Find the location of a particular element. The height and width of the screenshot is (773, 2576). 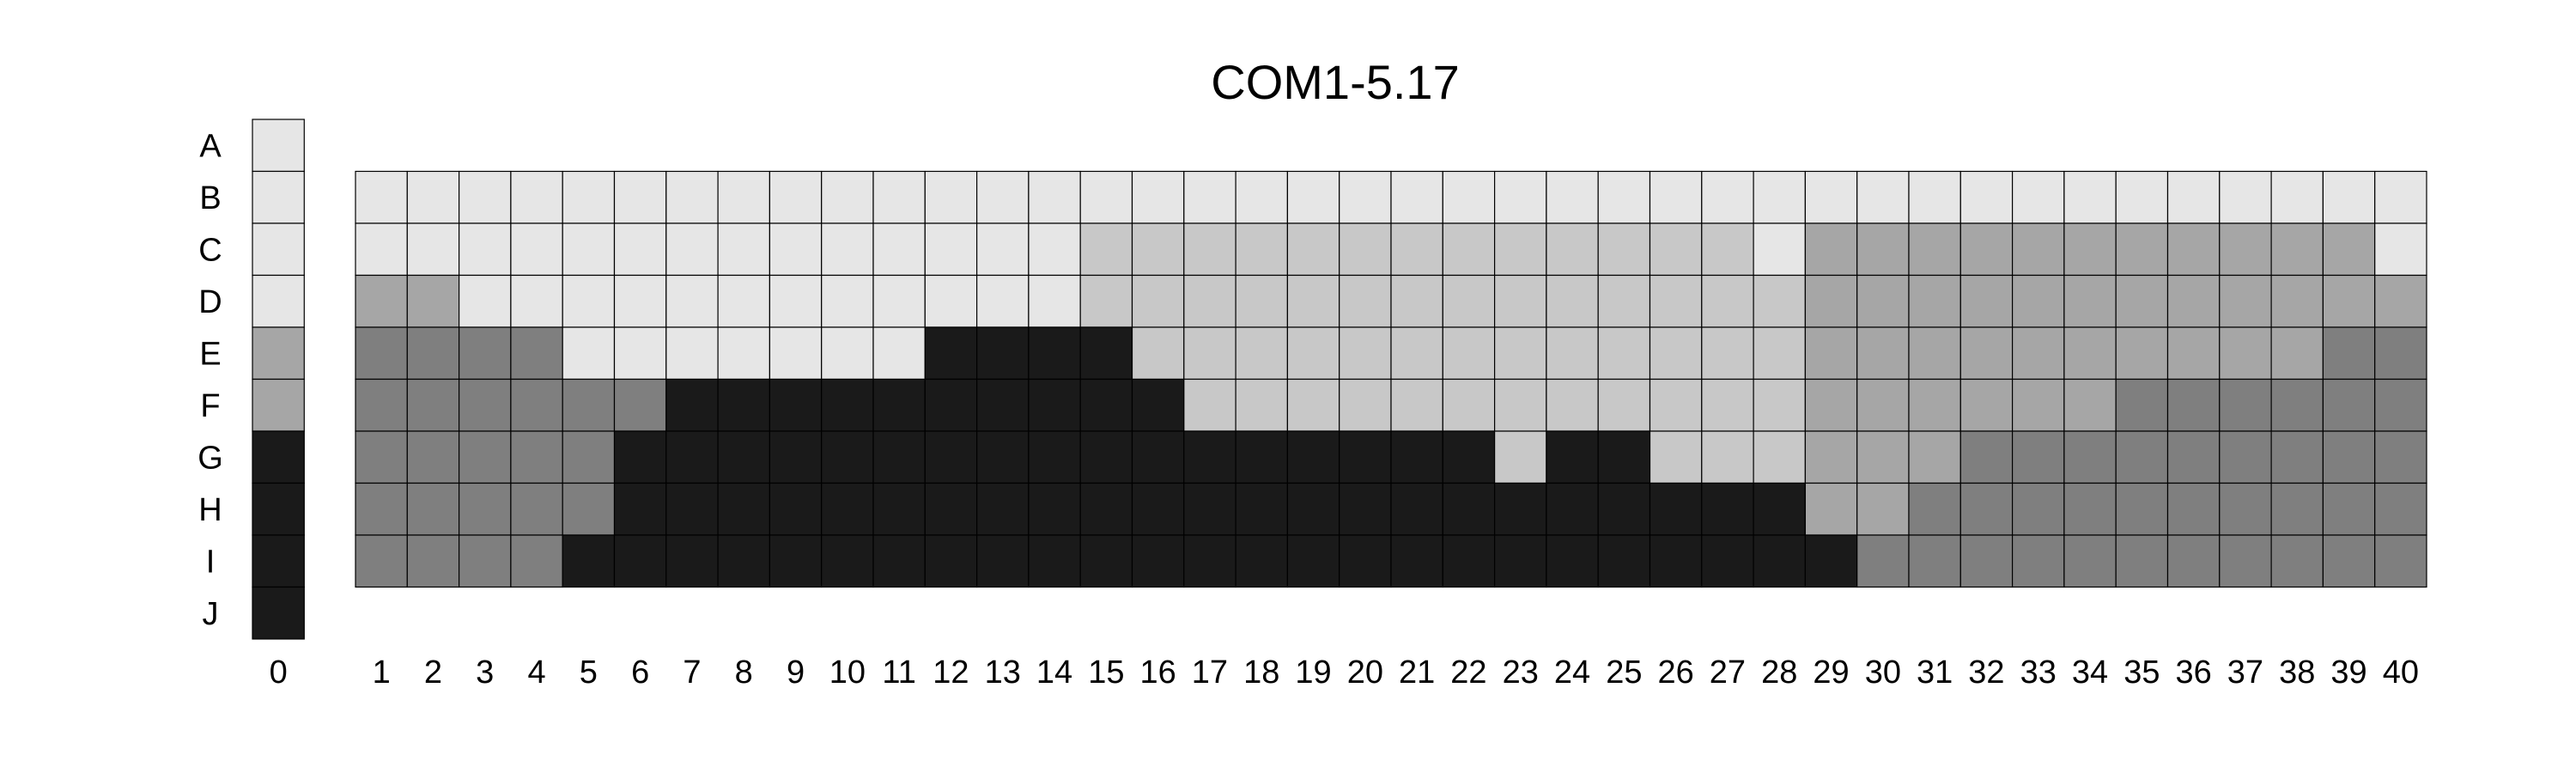

column-label-25: 25 is located at coordinates (1624, 672).